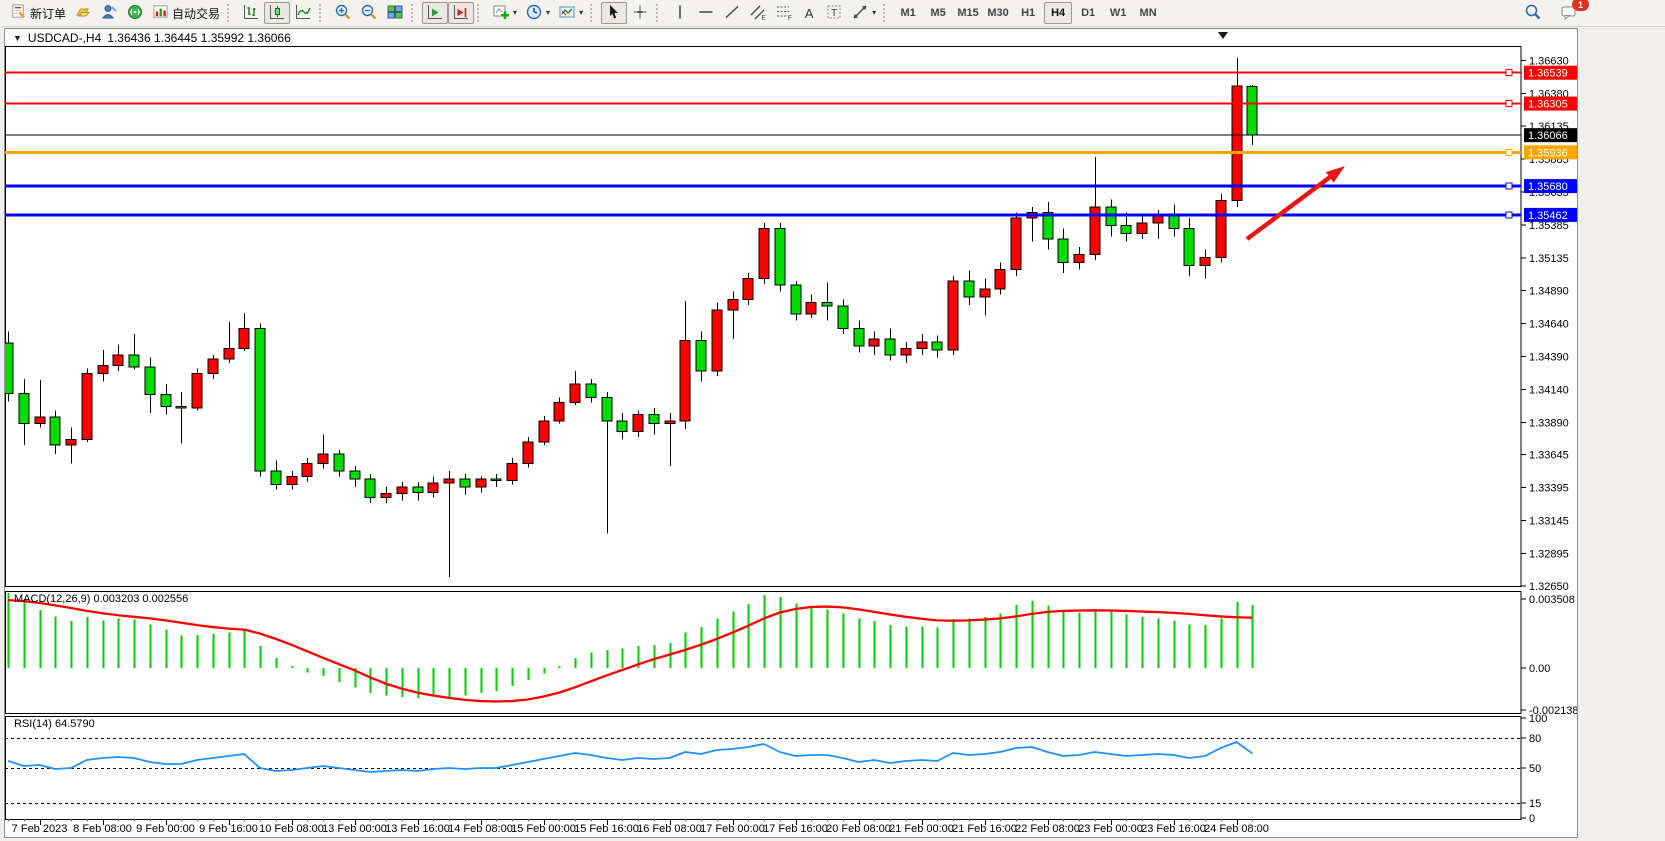 The width and height of the screenshot is (1665, 841). What do you see at coordinates (1580, 5) in the screenshot?
I see `notification-badge: 1` at bounding box center [1580, 5].